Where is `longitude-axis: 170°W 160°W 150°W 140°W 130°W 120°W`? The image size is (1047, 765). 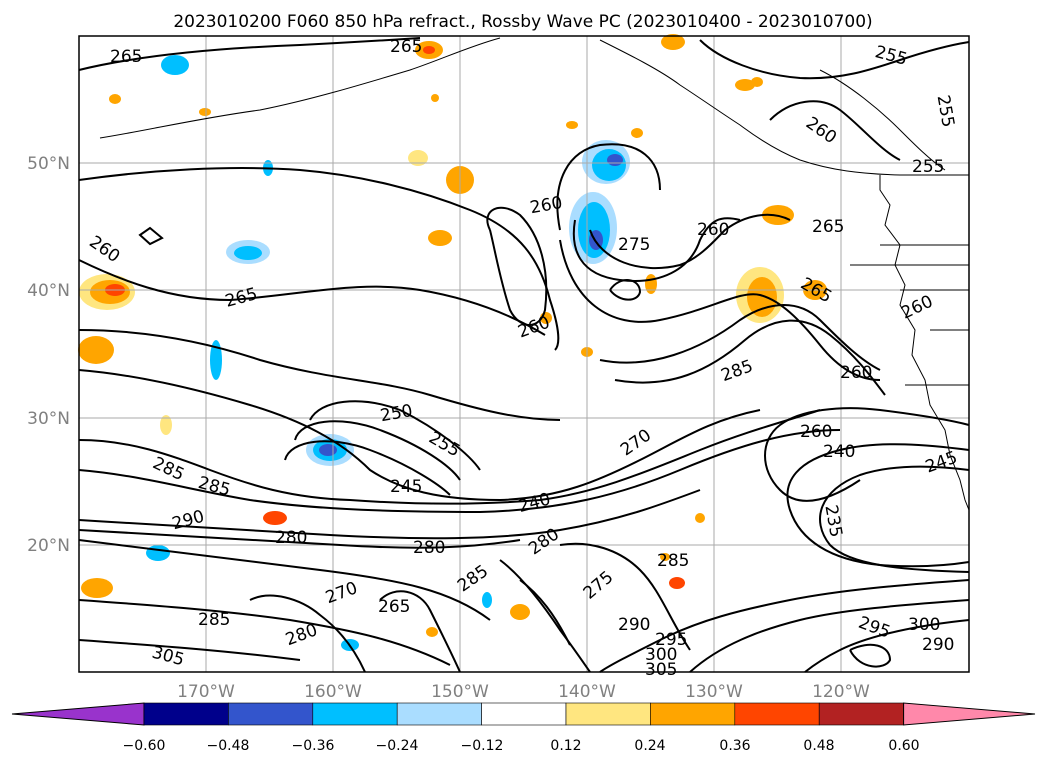
longitude-axis: 170°W 160°W 150°W 140°W 130°W 120°W is located at coordinates (523, 692).